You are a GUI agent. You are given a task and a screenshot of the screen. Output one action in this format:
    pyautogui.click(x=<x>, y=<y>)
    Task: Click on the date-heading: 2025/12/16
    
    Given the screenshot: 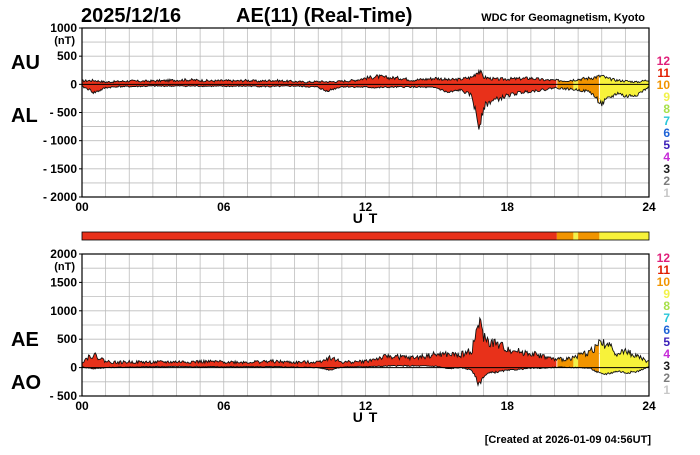 What is the action you would take?
    pyautogui.click(x=131, y=16)
    